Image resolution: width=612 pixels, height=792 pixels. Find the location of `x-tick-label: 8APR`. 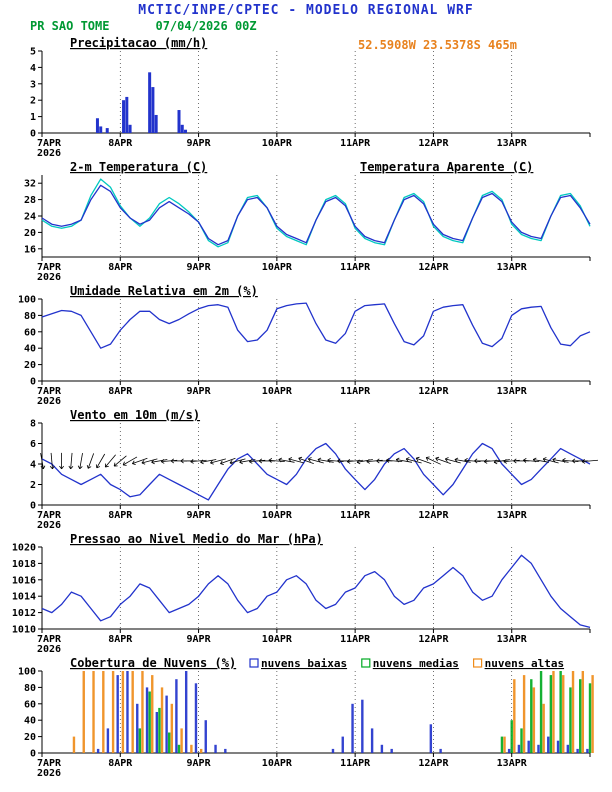

x-tick-label: 8APR is located at coordinates (120, 515).